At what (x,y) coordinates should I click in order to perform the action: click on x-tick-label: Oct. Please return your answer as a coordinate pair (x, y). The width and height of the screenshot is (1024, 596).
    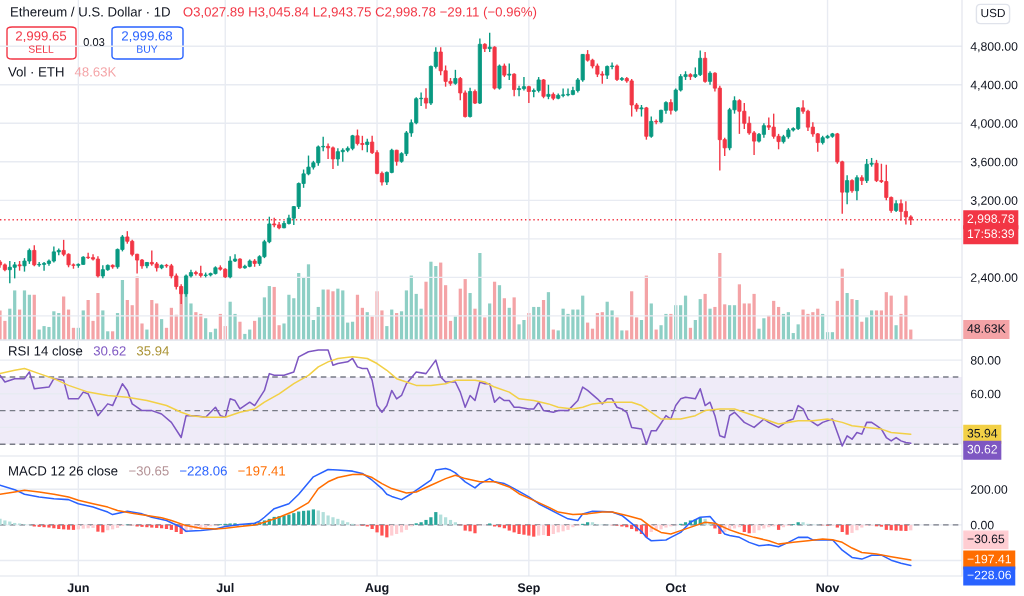
    Looking at the image, I should click on (676, 588).